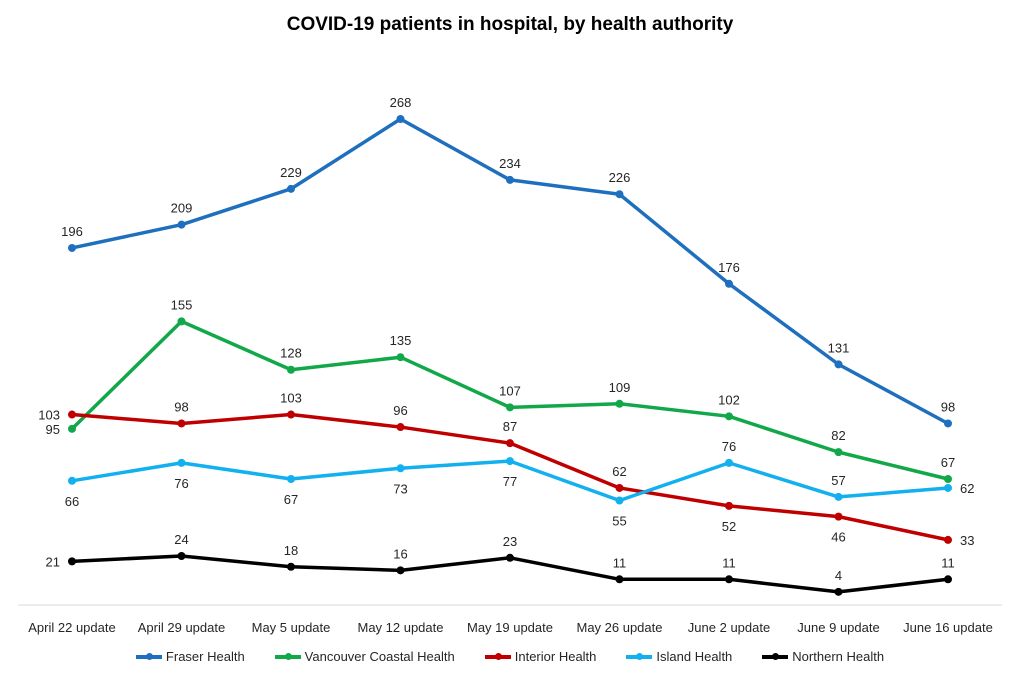  What do you see at coordinates (205, 656) in the screenshot?
I see `legend-label: Fraser Health` at bounding box center [205, 656].